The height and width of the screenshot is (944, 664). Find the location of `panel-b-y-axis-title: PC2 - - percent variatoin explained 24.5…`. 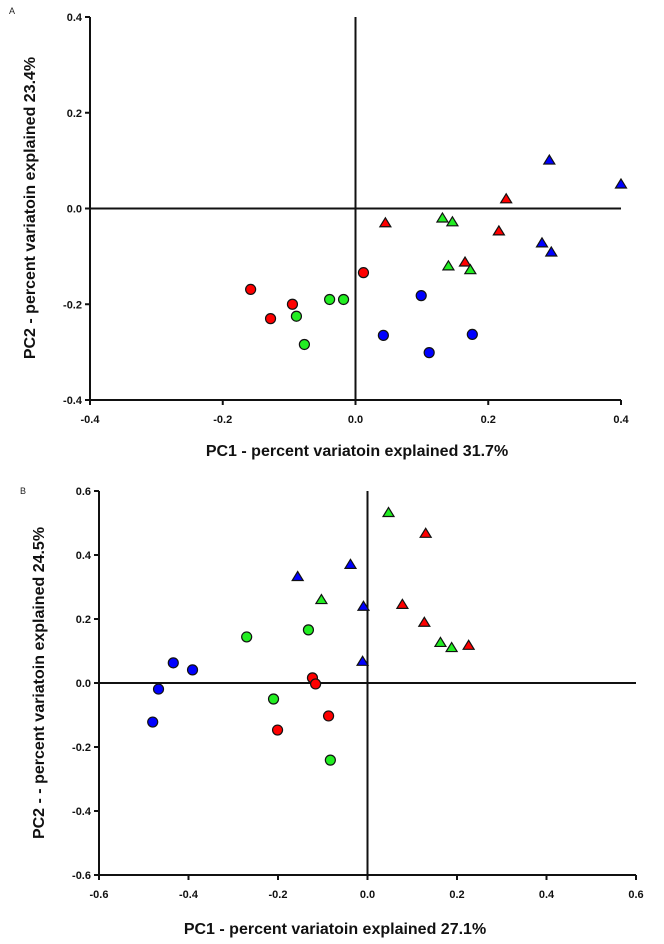

panel-b-y-axis-title: PC2 - - percent variatoin explained 24.5… is located at coordinates (39, 683).